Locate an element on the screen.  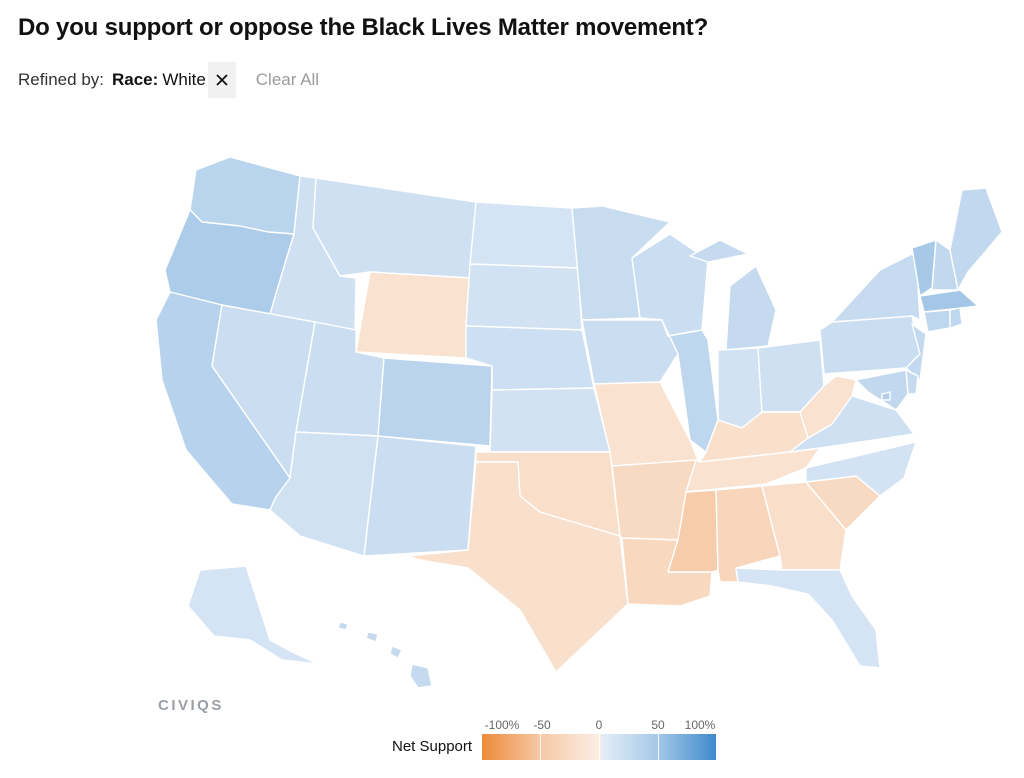
remove-filter-button is located at coordinates (221, 80).